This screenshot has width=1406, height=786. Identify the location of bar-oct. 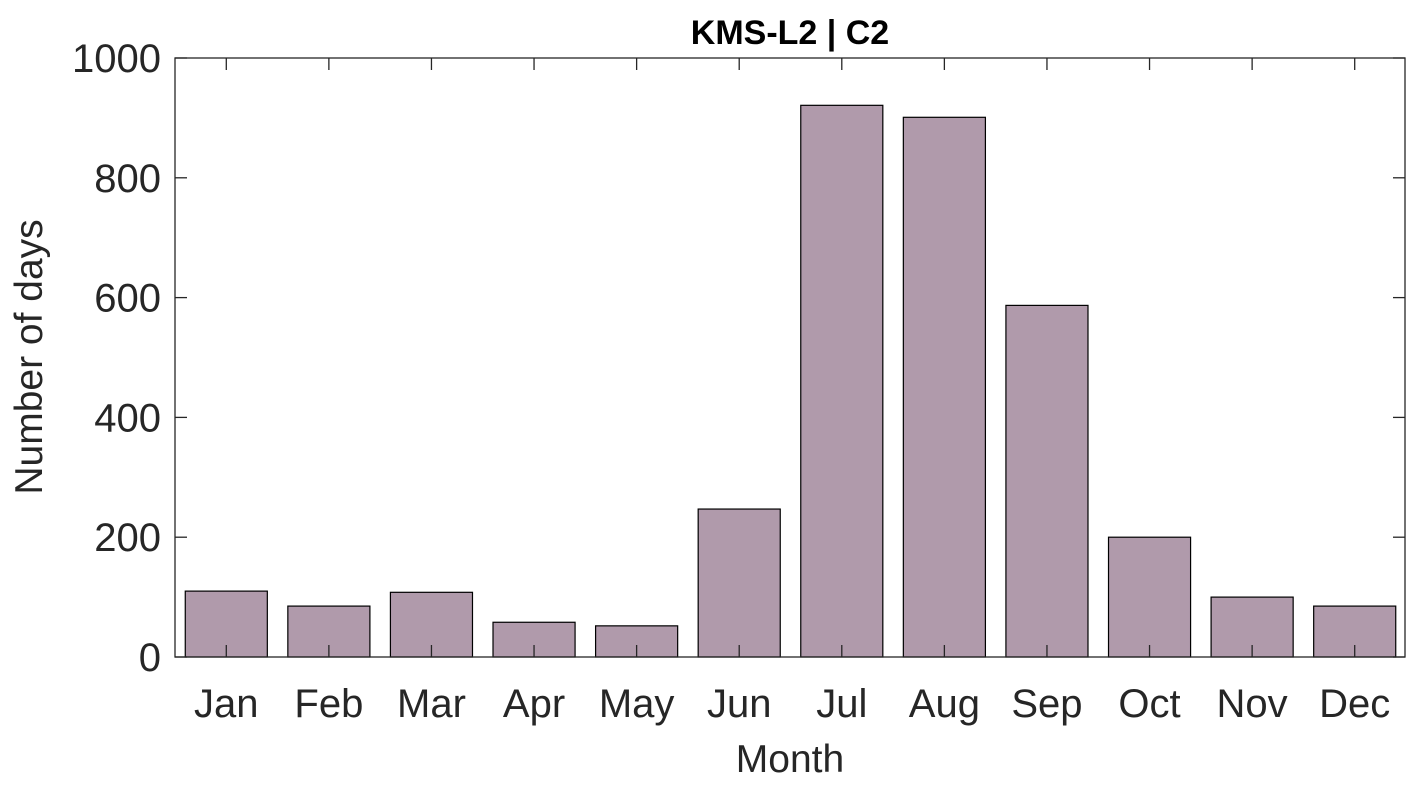
(1149, 597).